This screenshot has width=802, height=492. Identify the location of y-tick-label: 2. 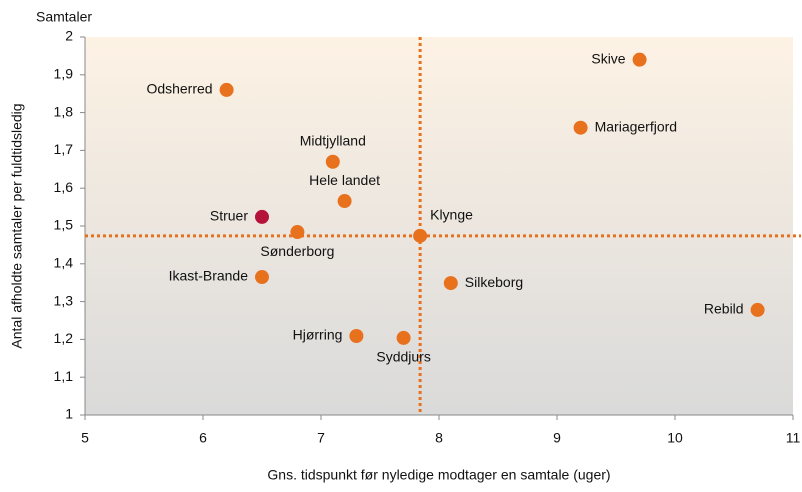
(69, 36).